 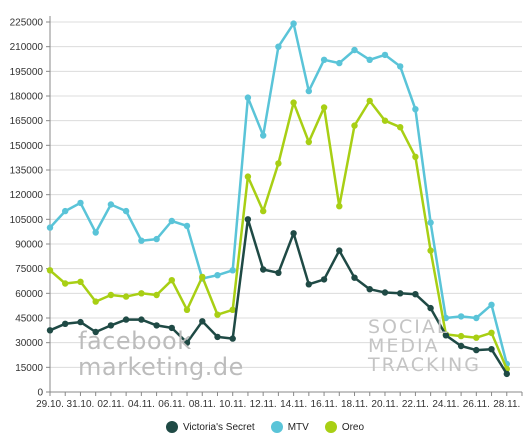 I want to click on x-tick-label: 02.11., so click(x=110, y=404).